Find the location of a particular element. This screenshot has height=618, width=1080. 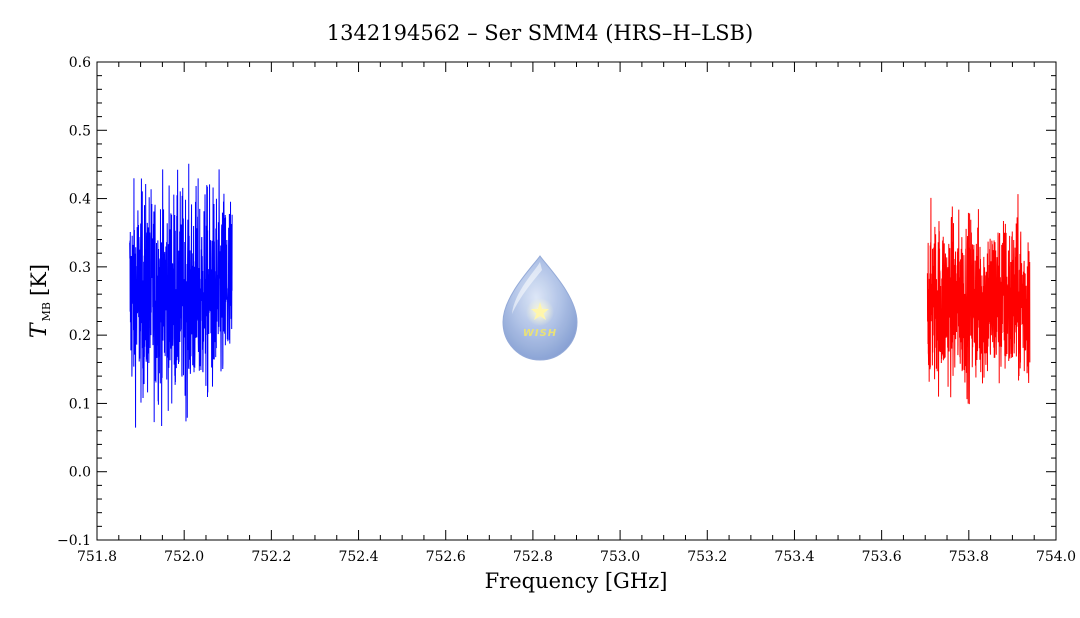

x-tick-label: 752.0 is located at coordinates (184, 557).